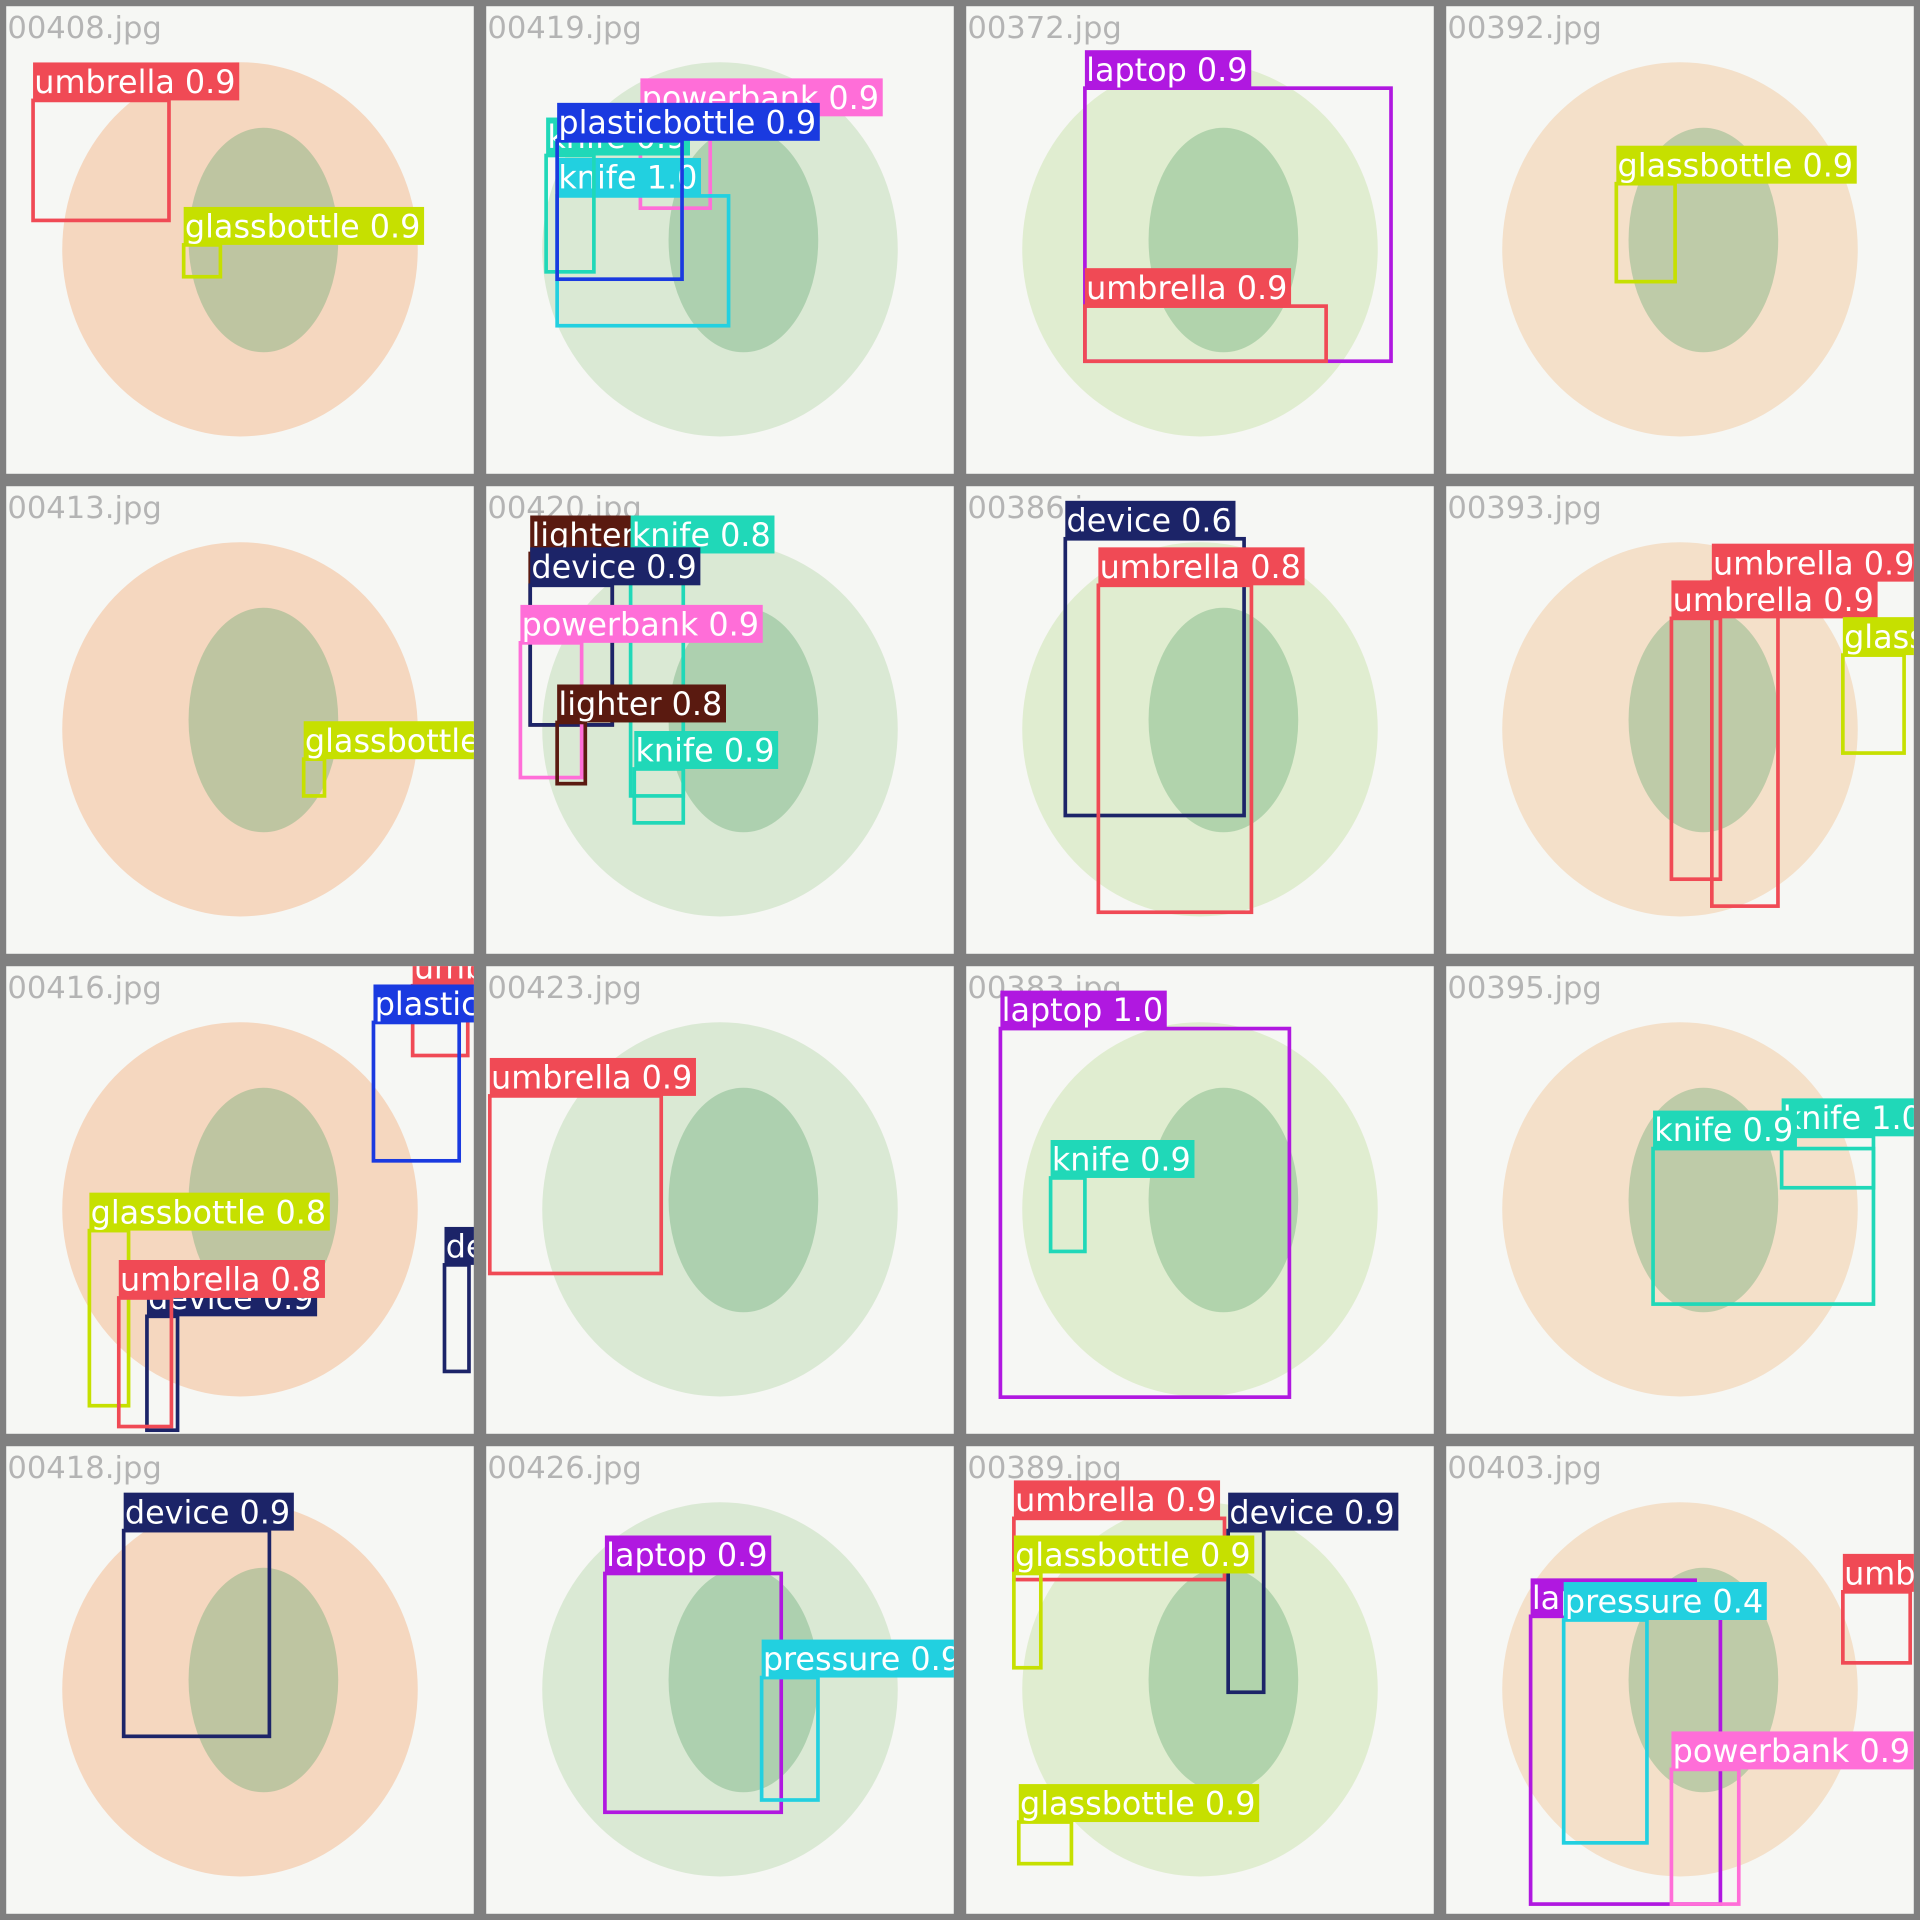 This screenshot has height=1920, width=1920. I want to click on file-name: 00423.jpg, so click(564, 988).